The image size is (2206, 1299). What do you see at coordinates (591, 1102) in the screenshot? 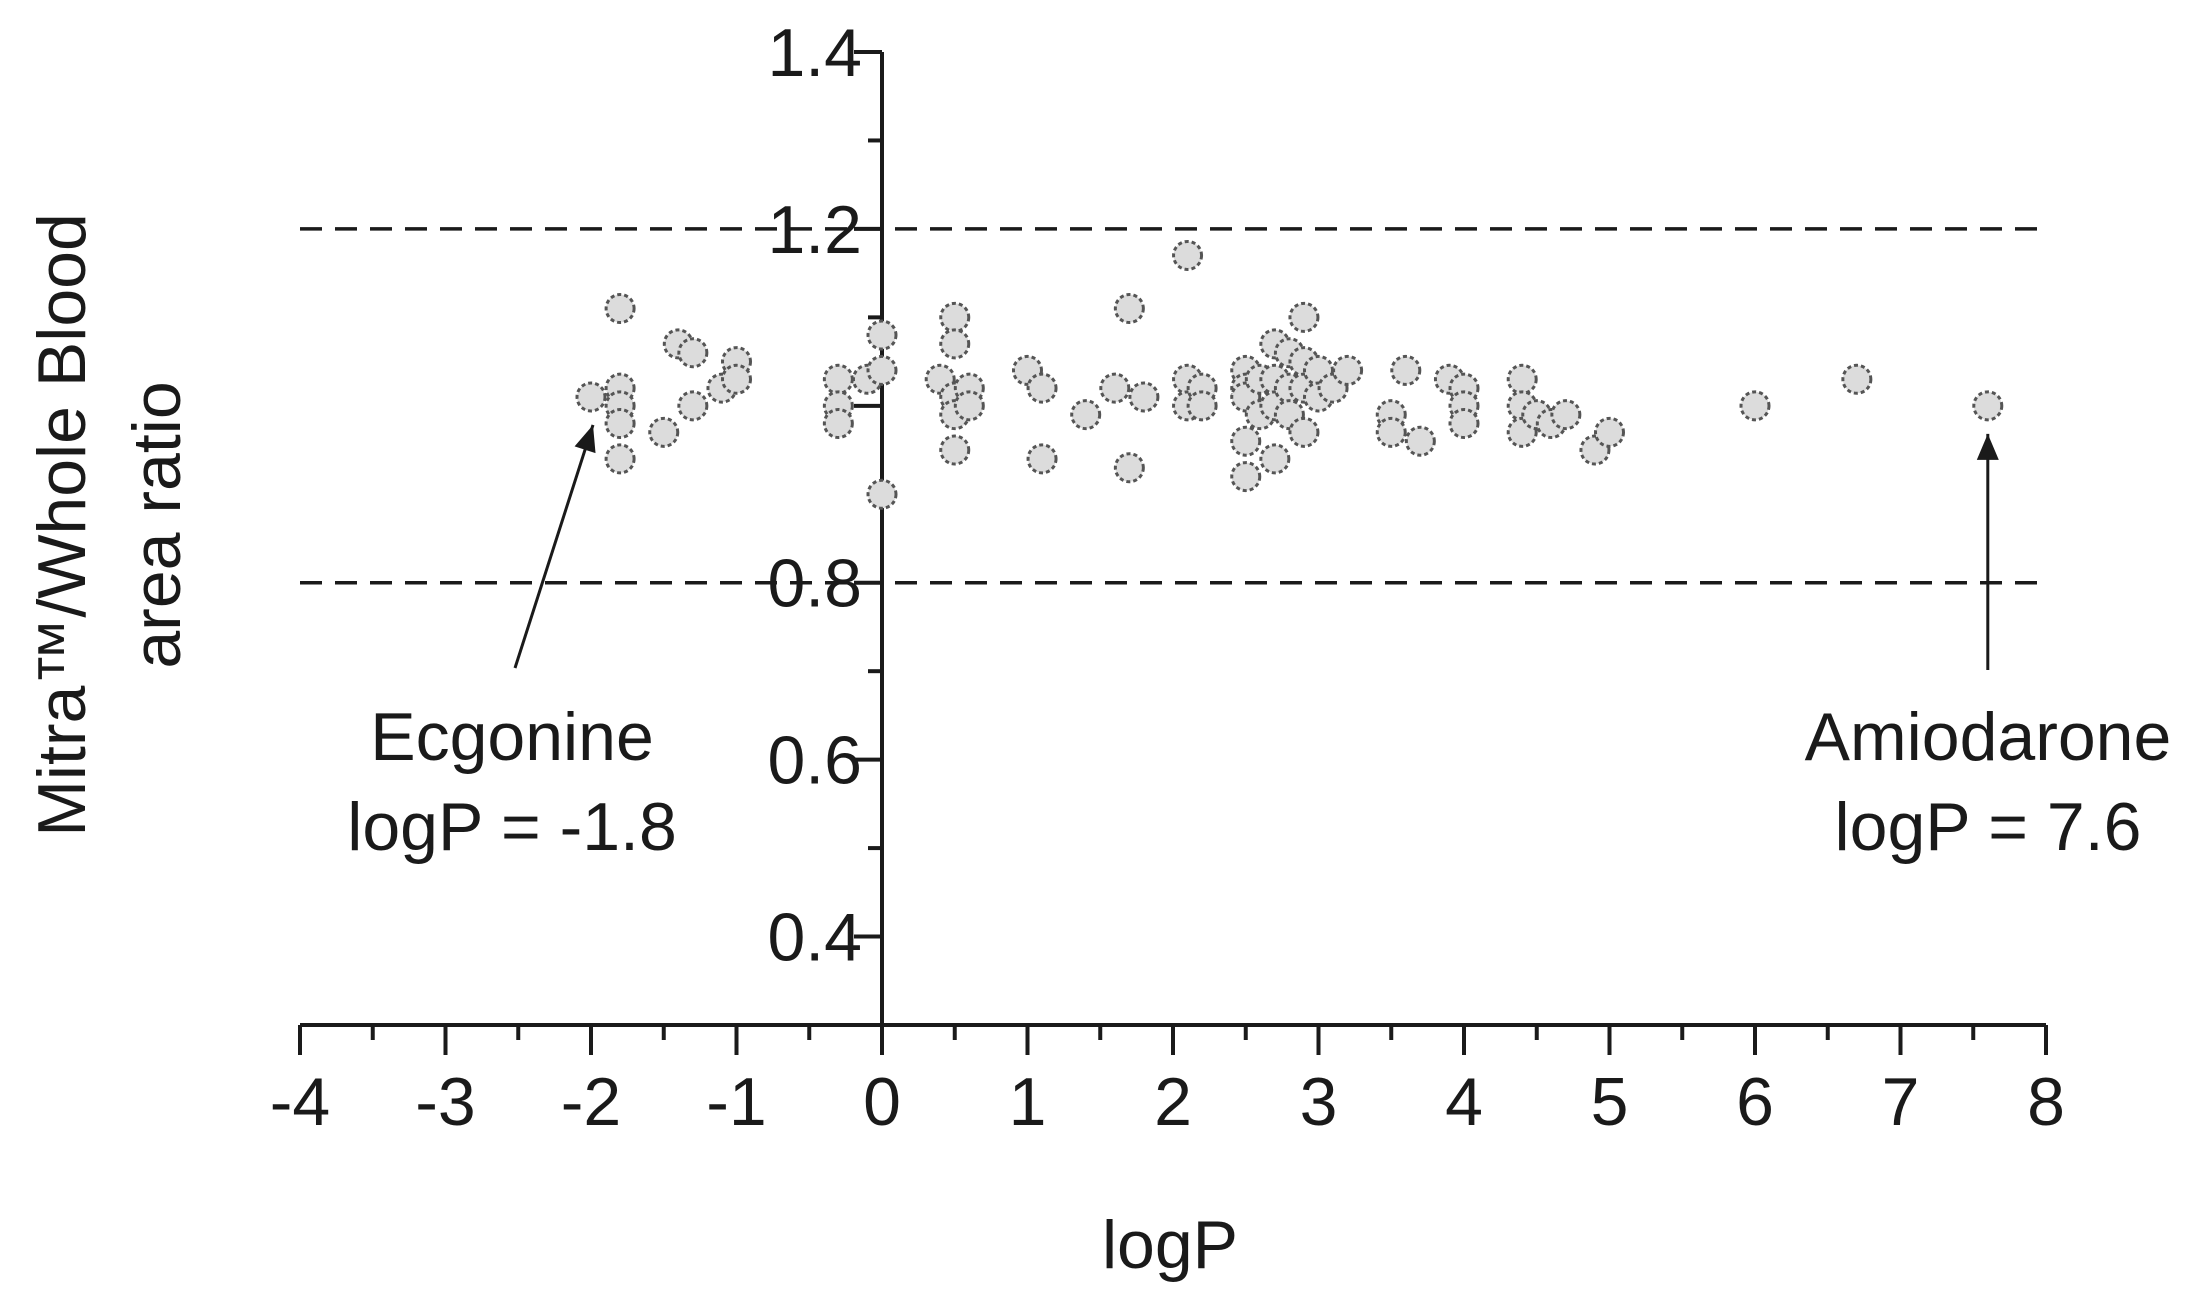
I see `x-tick-label: -2` at bounding box center [591, 1102].